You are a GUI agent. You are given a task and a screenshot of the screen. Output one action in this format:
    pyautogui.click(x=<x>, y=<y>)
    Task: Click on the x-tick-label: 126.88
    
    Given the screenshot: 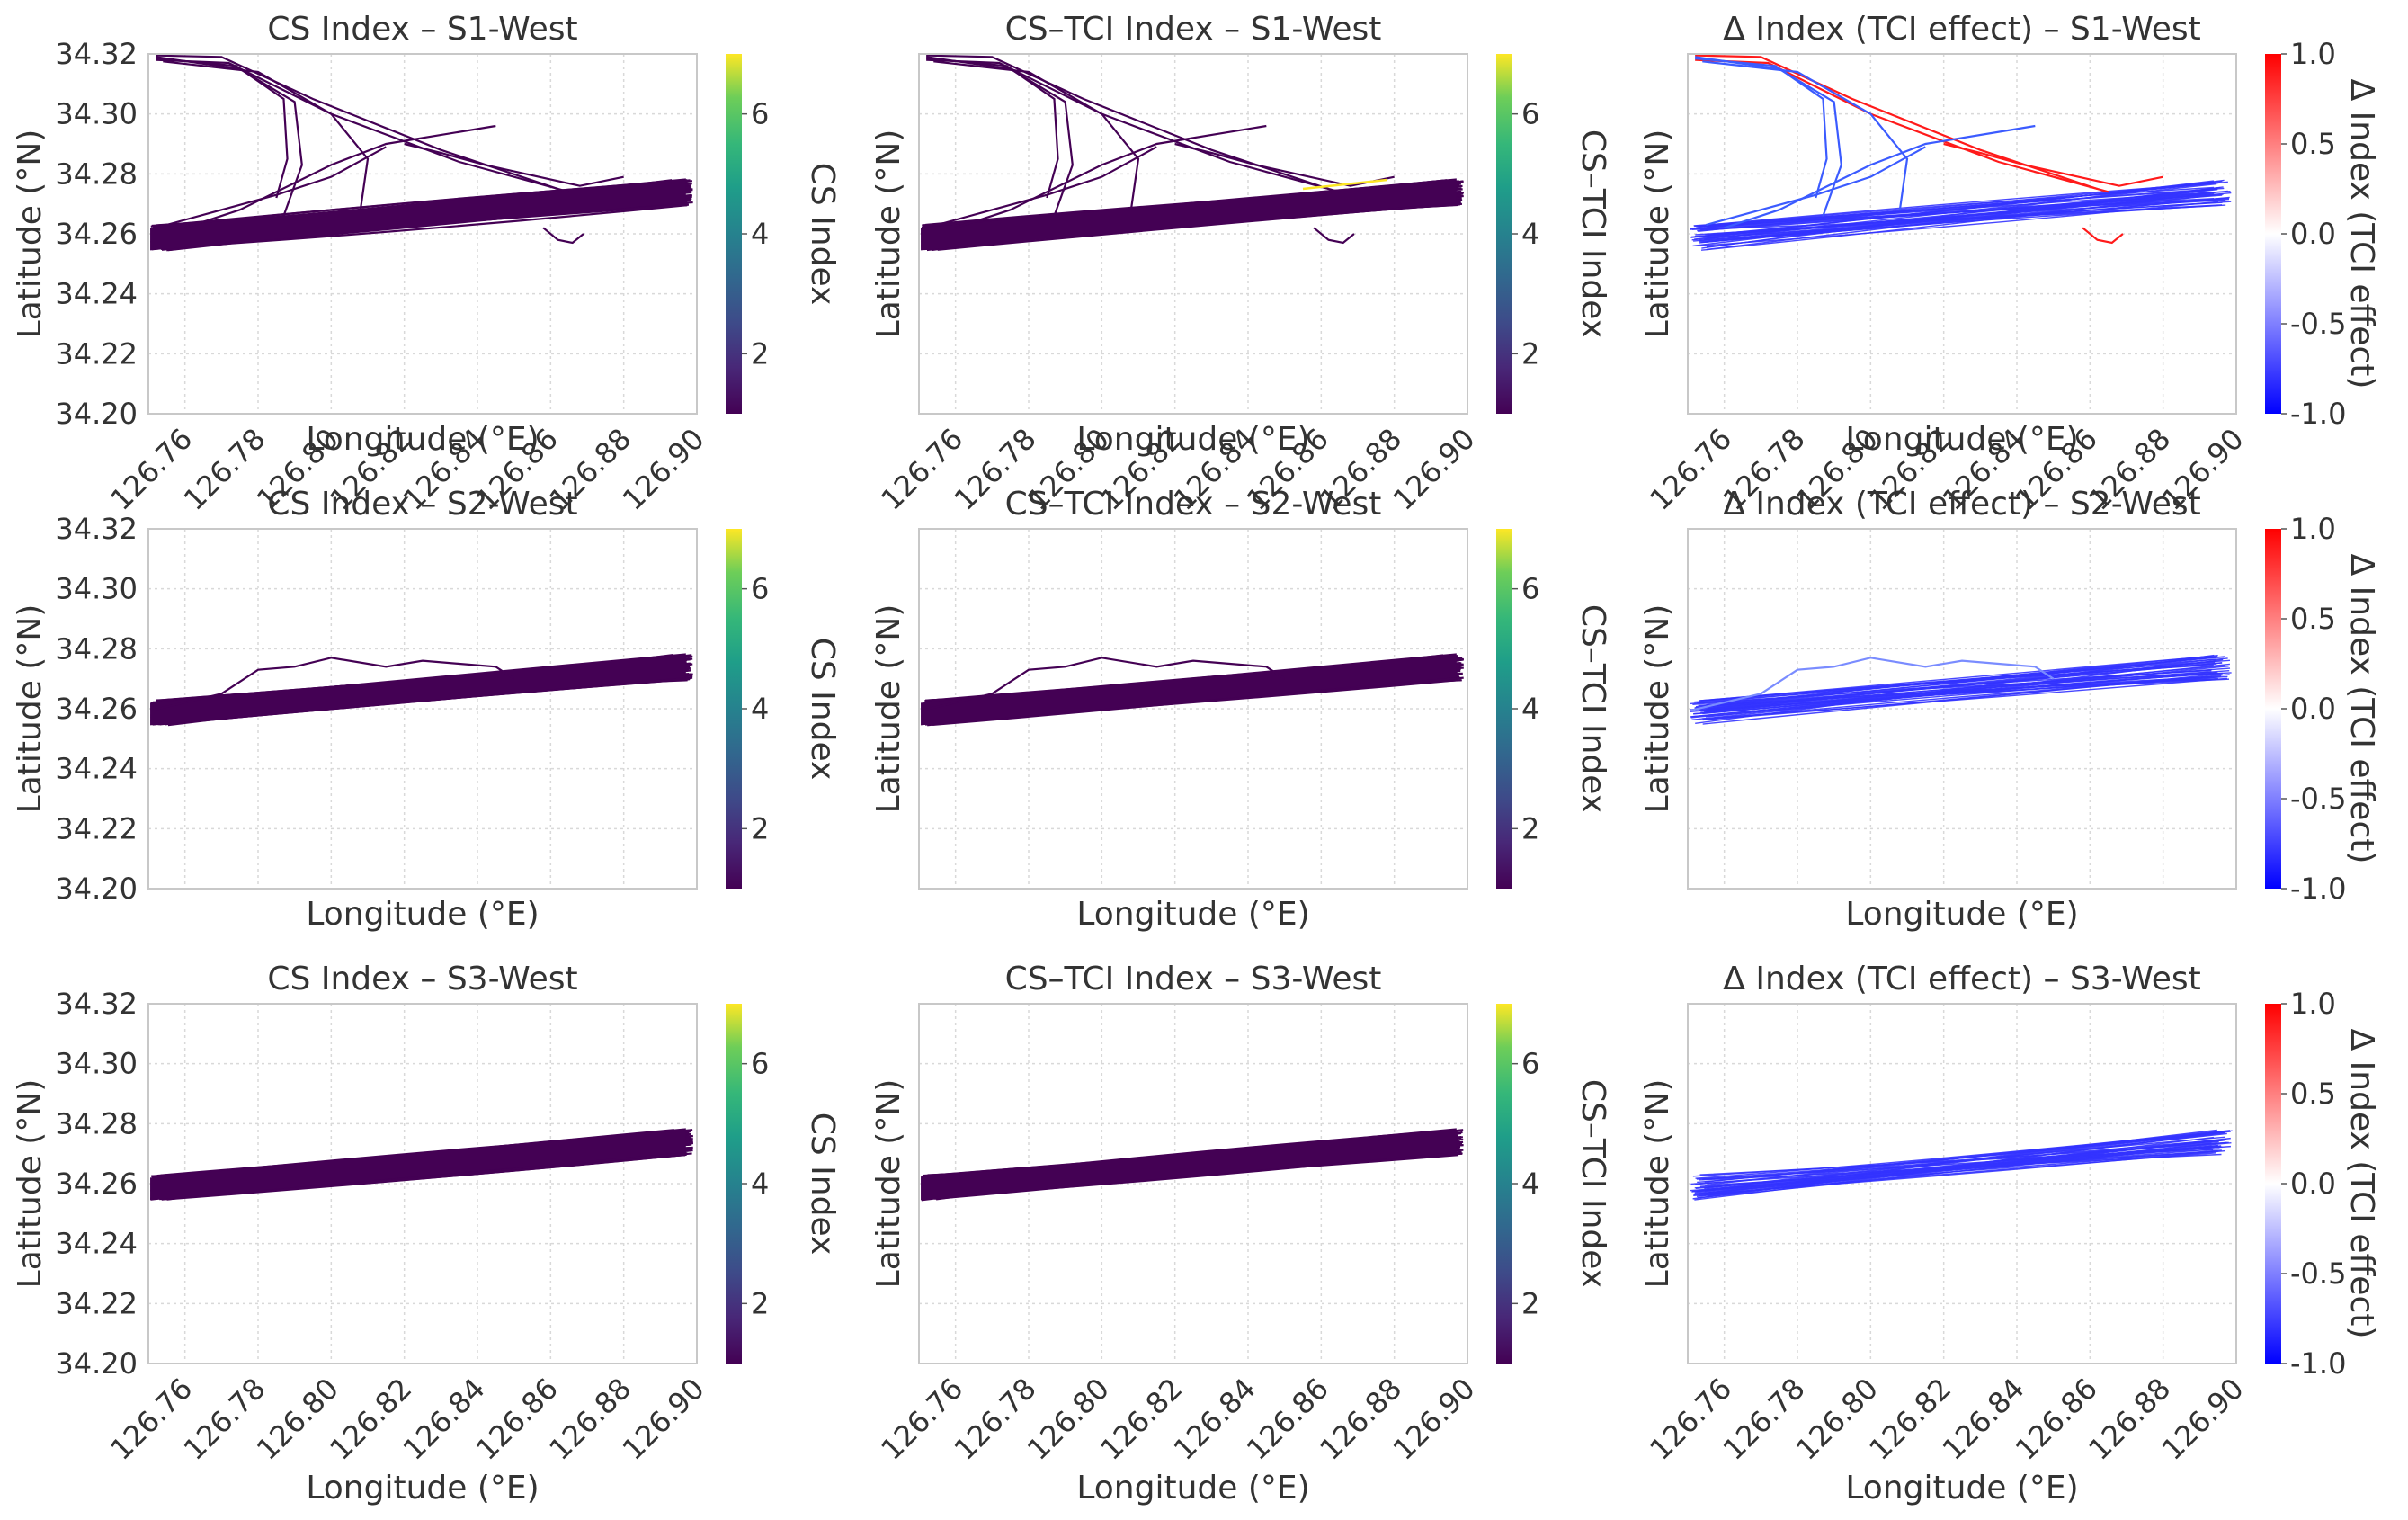 What is the action you would take?
    pyautogui.click(x=1360, y=1420)
    